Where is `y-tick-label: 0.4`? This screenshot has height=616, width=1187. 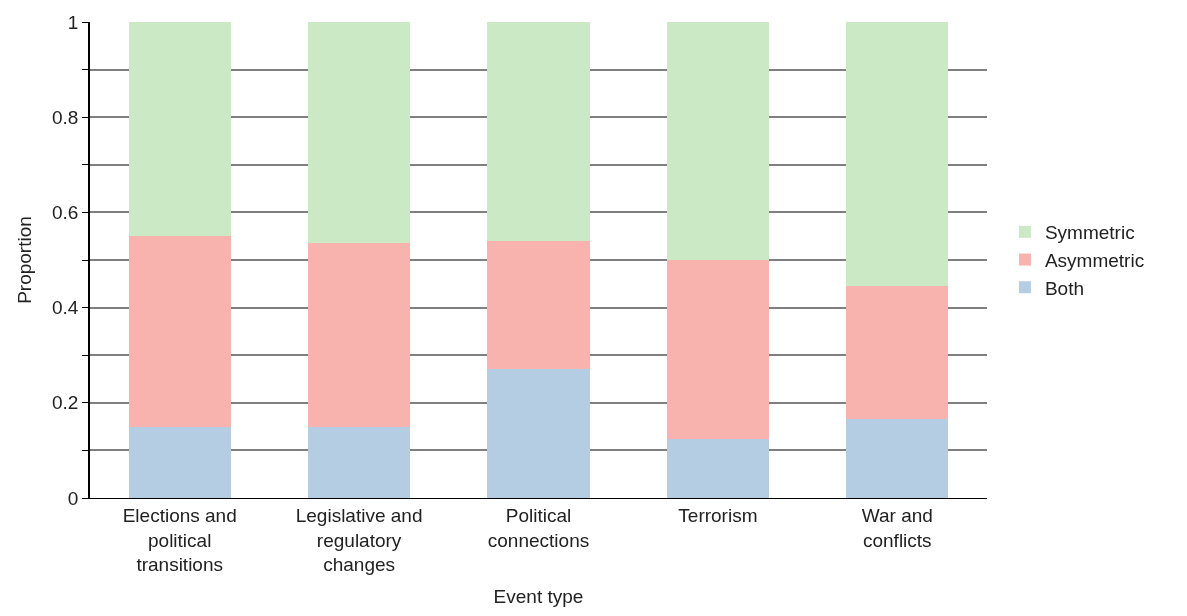 y-tick-label: 0.4 is located at coordinates (65, 308).